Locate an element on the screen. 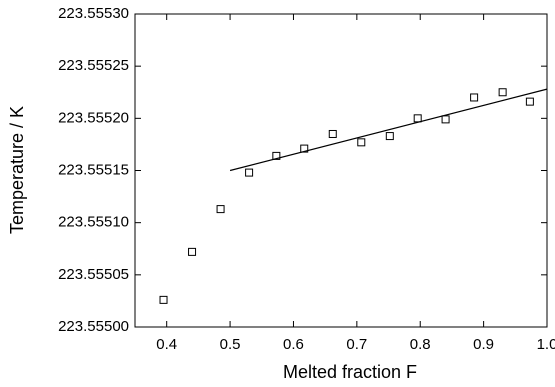 Image resolution: width=555 pixels, height=387 pixels. fit-line is located at coordinates (388, 130).